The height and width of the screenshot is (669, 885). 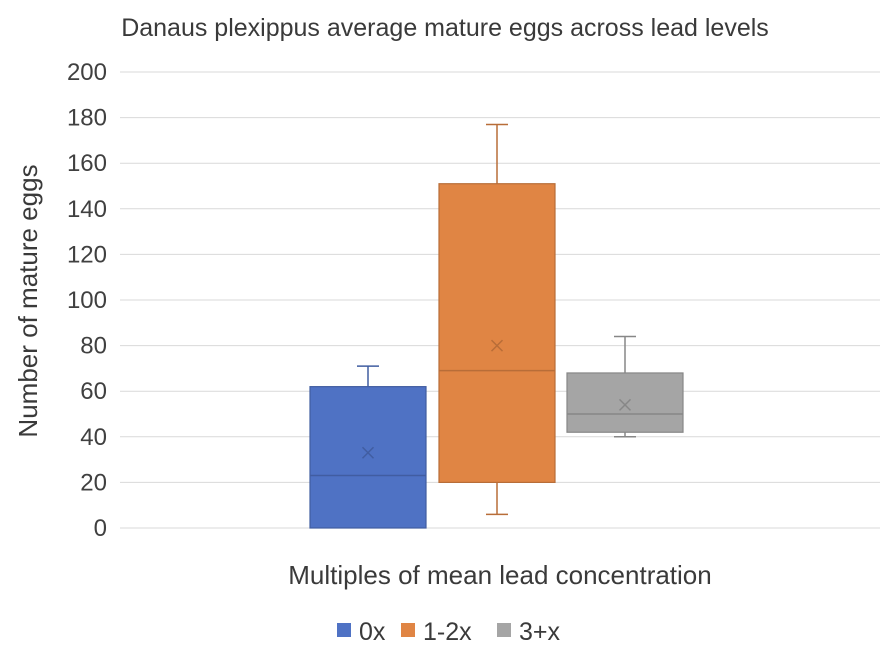 I want to click on y-tick-label: 60, so click(x=93, y=391).